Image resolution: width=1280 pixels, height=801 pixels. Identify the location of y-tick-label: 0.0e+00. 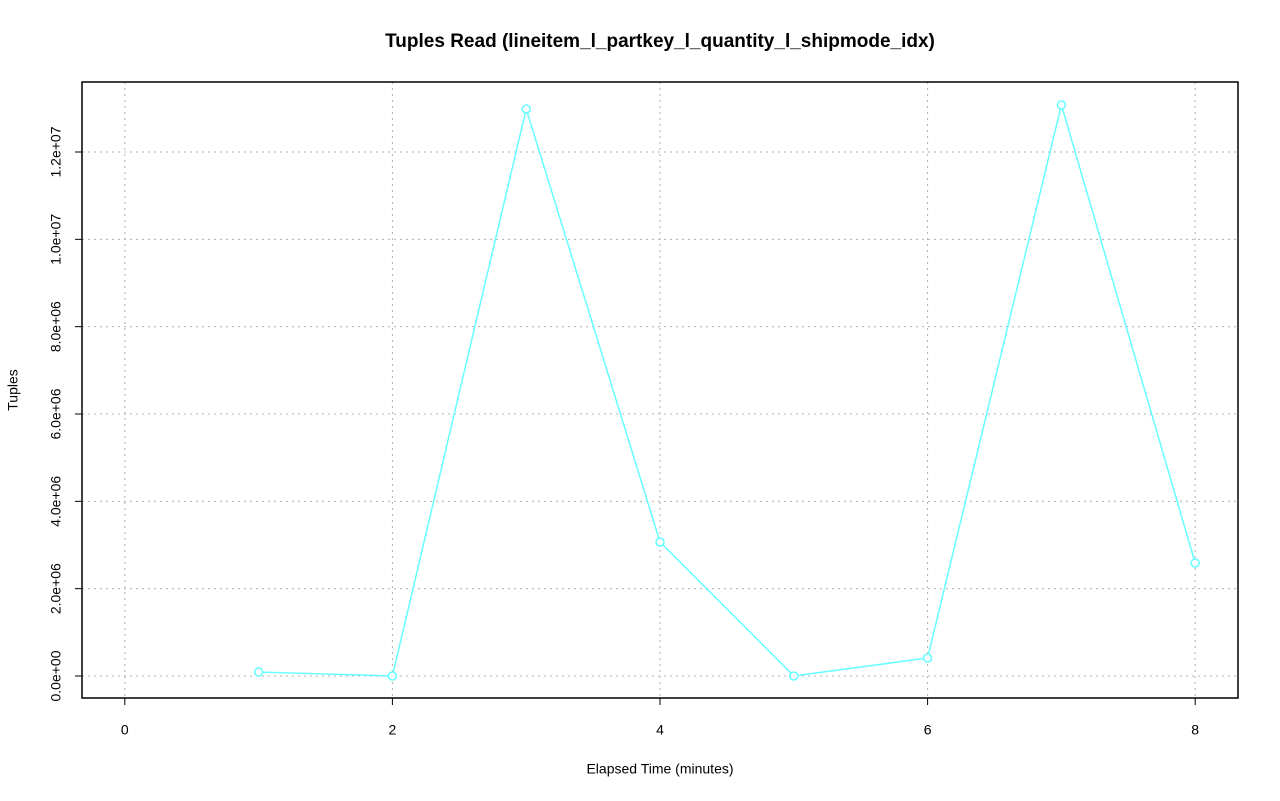
(56, 675).